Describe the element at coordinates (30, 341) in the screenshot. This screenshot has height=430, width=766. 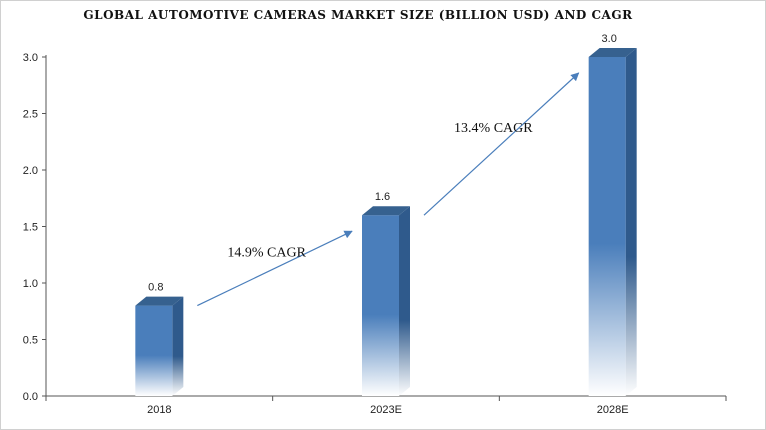
I see `y-tick-label: 0.5` at that location.